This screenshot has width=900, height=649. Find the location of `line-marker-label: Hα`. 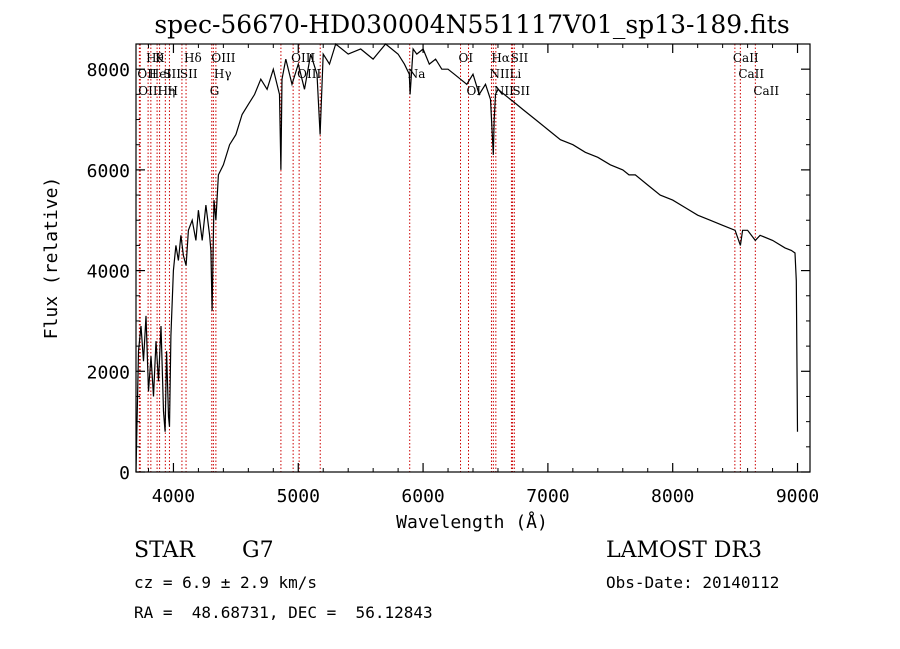

line-marker-label: Hα is located at coordinates (500, 58).